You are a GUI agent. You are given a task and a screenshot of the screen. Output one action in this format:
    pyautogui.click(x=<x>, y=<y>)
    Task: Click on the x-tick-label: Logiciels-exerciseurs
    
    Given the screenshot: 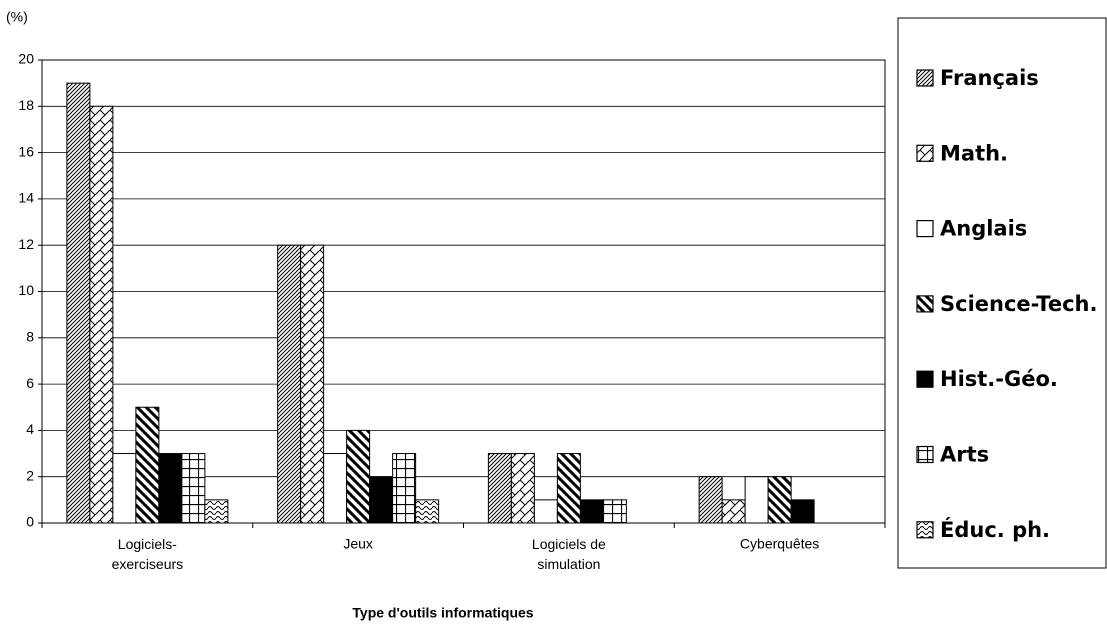 What is the action you would take?
    pyautogui.click(x=148, y=554)
    